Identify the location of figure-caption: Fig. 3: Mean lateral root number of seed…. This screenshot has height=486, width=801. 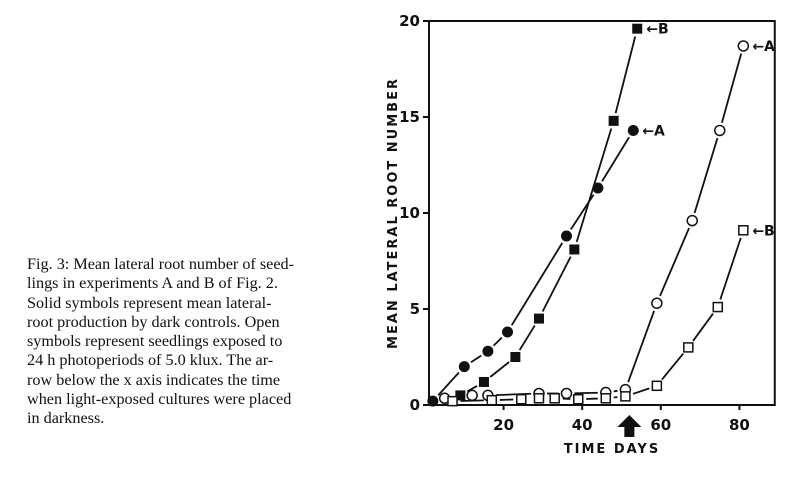
(194, 342).